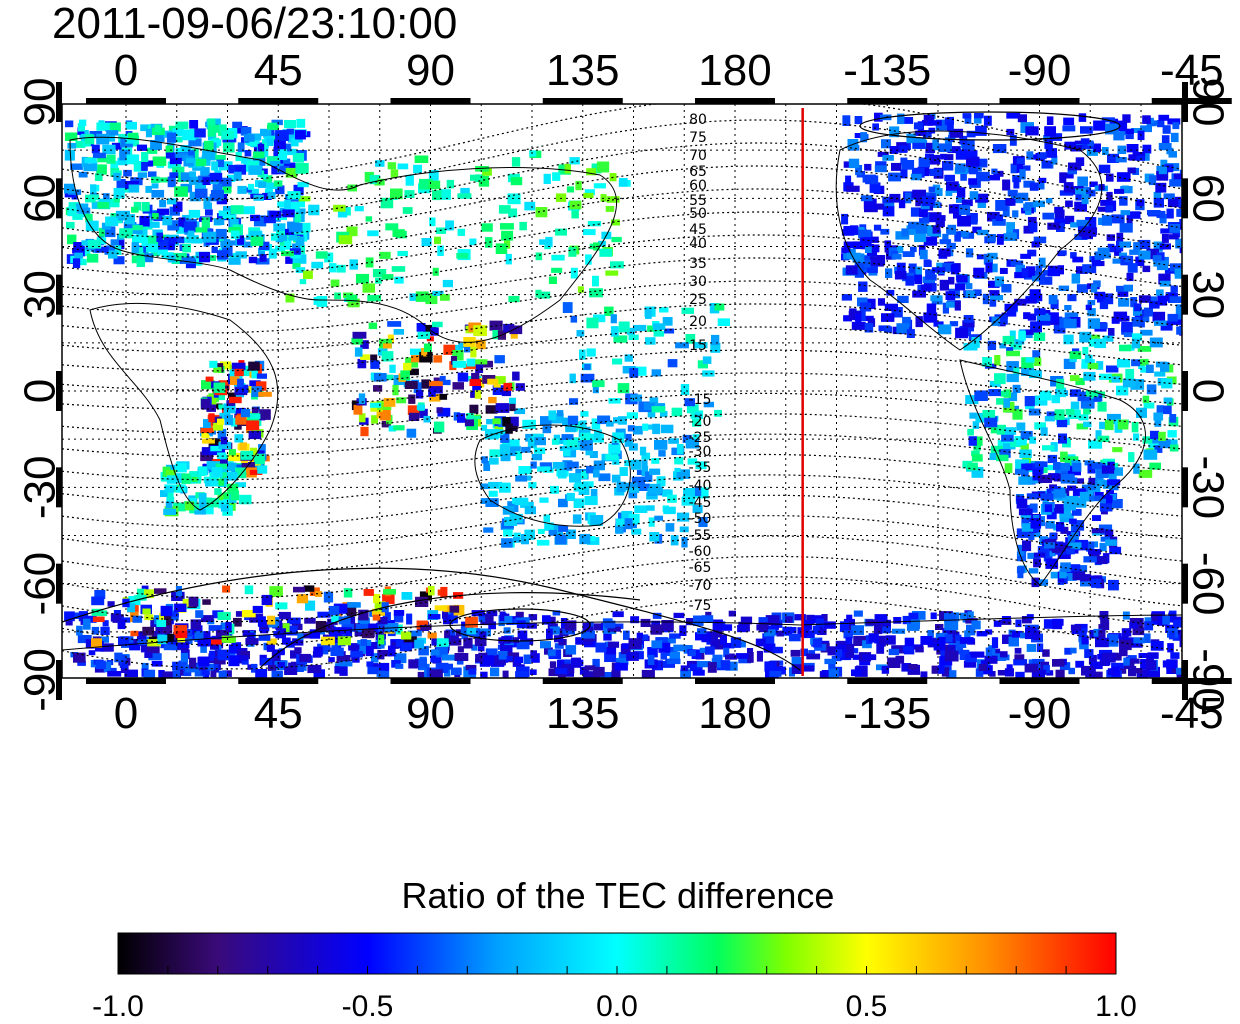 Image resolution: width=1240 pixels, height=1024 pixels. I want to click on contour-label: 60, so click(698, 186).